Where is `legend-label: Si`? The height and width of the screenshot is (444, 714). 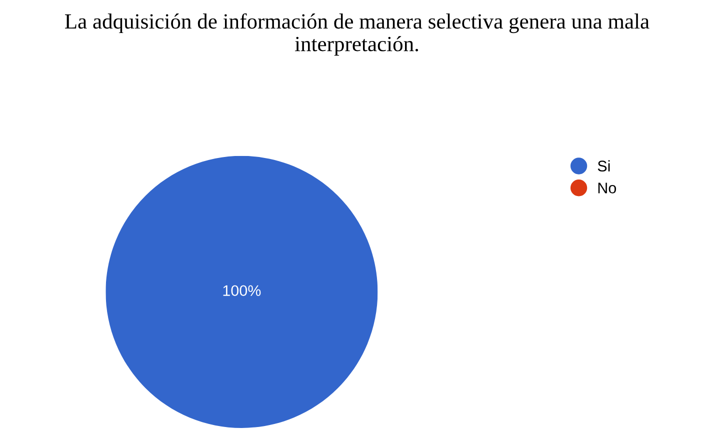 legend-label: Si is located at coordinates (604, 166).